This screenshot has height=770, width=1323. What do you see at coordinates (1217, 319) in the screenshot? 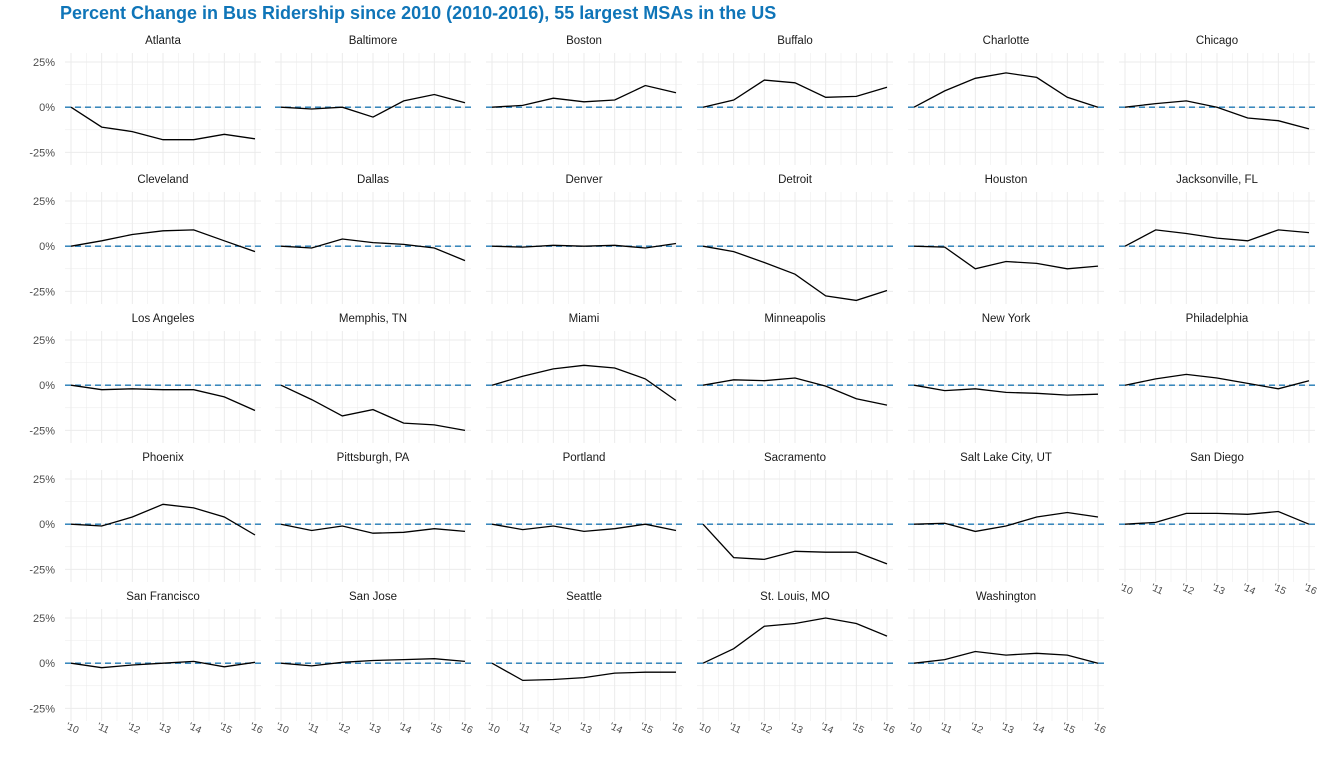
I see `panel-title: Philadelphia` at bounding box center [1217, 319].